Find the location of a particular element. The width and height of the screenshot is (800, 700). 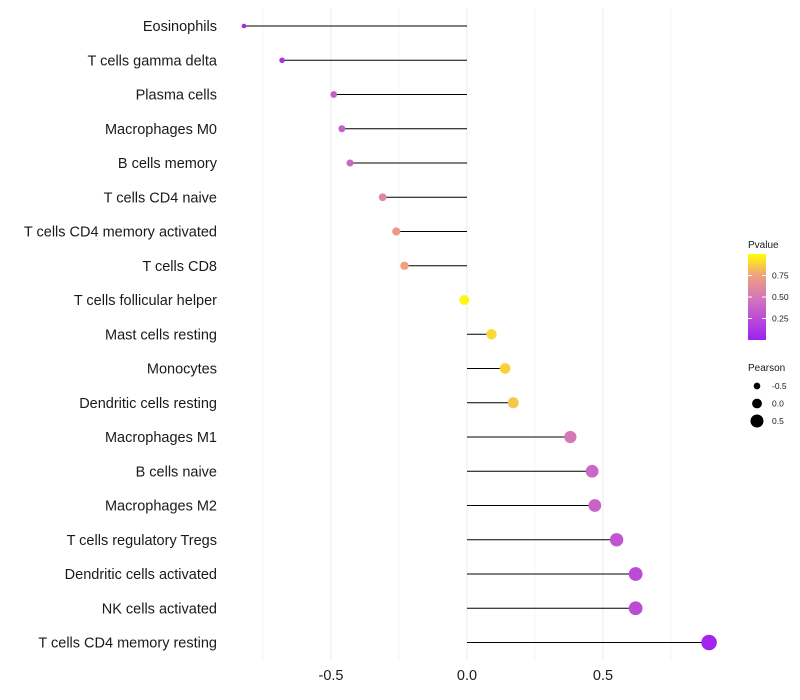

category-label: NK cells activated is located at coordinates (159, 609).